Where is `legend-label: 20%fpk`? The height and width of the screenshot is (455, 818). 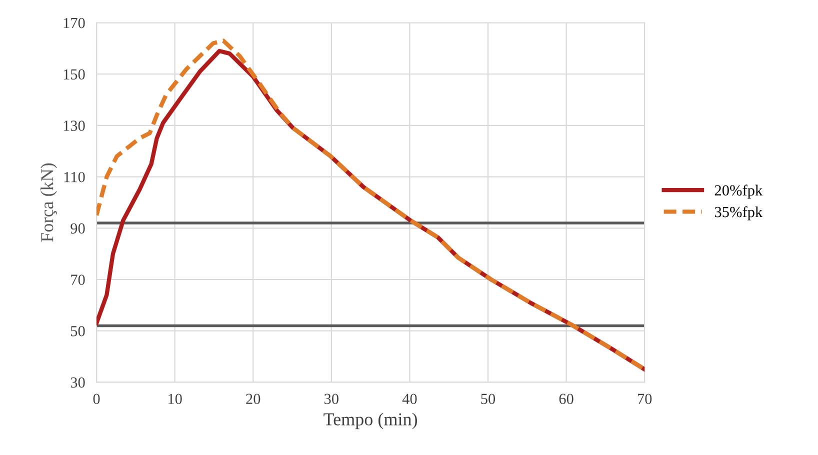 legend-label: 20%fpk is located at coordinates (738, 191).